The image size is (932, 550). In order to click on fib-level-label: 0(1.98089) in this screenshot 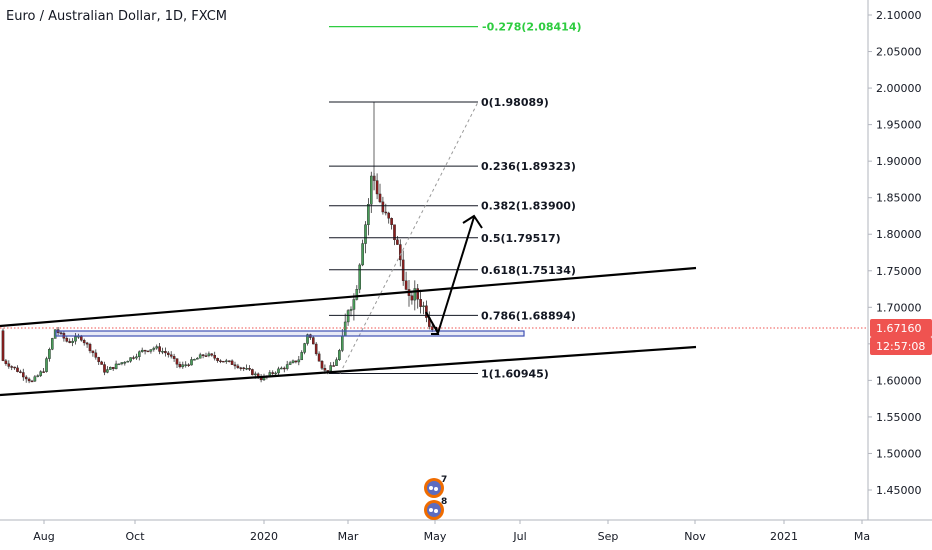, I will do `click(515, 102)`.